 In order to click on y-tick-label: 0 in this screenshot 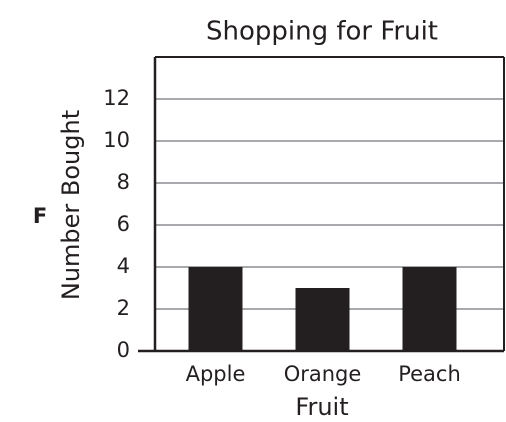, I will do `click(123, 350)`.